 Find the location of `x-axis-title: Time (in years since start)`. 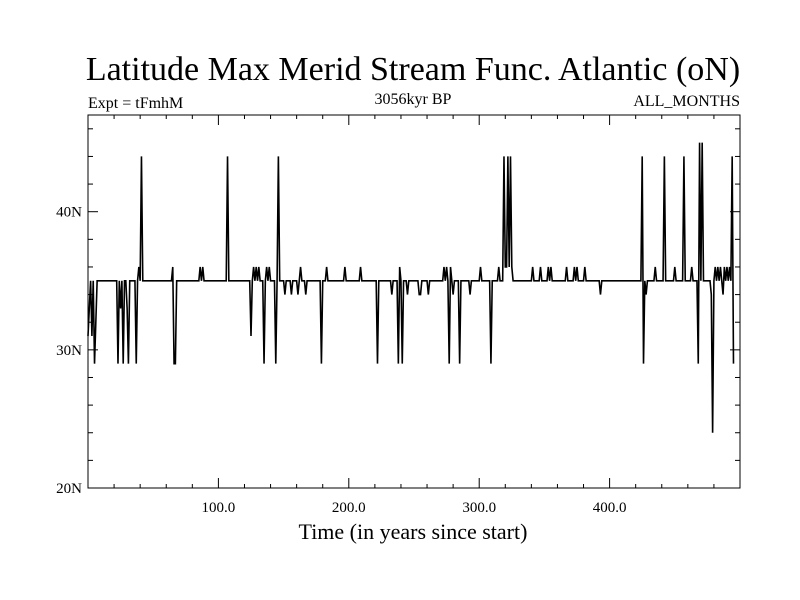

x-axis-title: Time (in years since start) is located at coordinates (413, 531).